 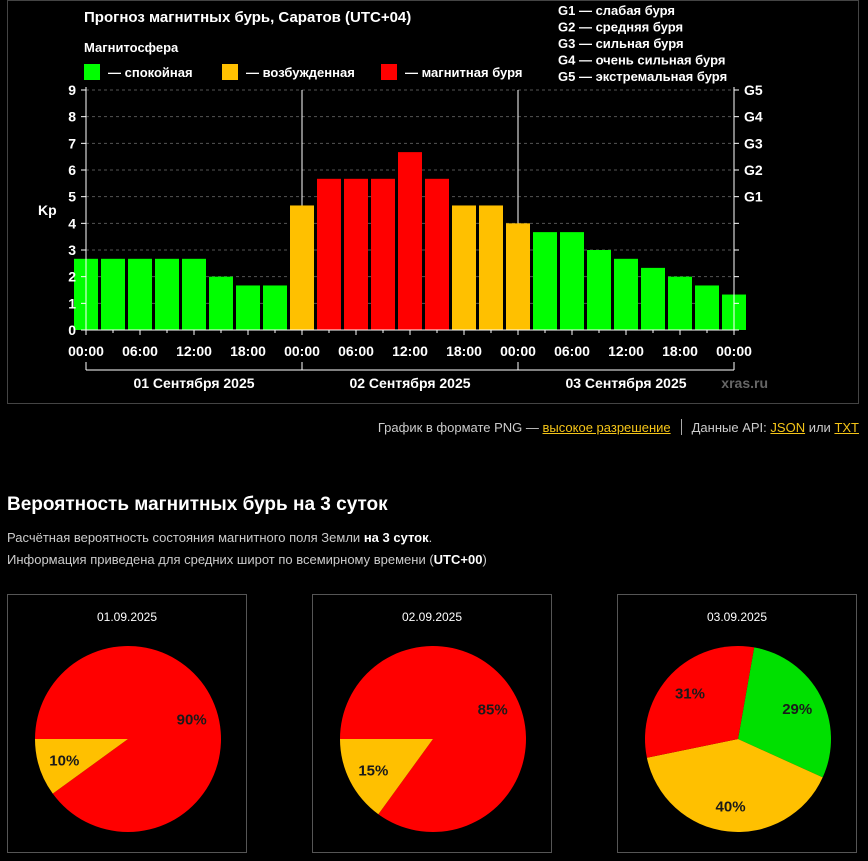 What do you see at coordinates (458, 559) in the screenshot?
I see `note-bold: UTC+00` at bounding box center [458, 559].